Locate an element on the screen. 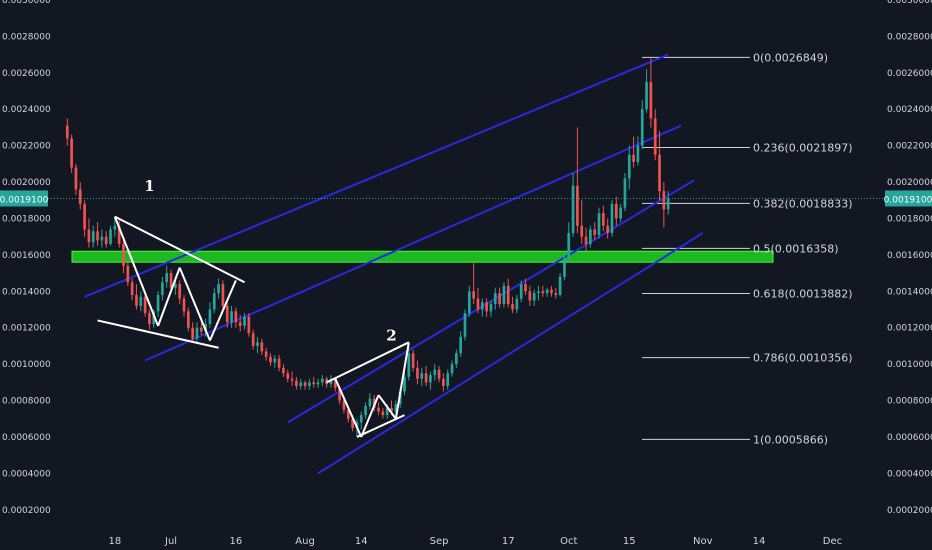 This screenshot has height=550, width=932. y-tick-label-right: 0.0020000 is located at coordinates (909, 183).